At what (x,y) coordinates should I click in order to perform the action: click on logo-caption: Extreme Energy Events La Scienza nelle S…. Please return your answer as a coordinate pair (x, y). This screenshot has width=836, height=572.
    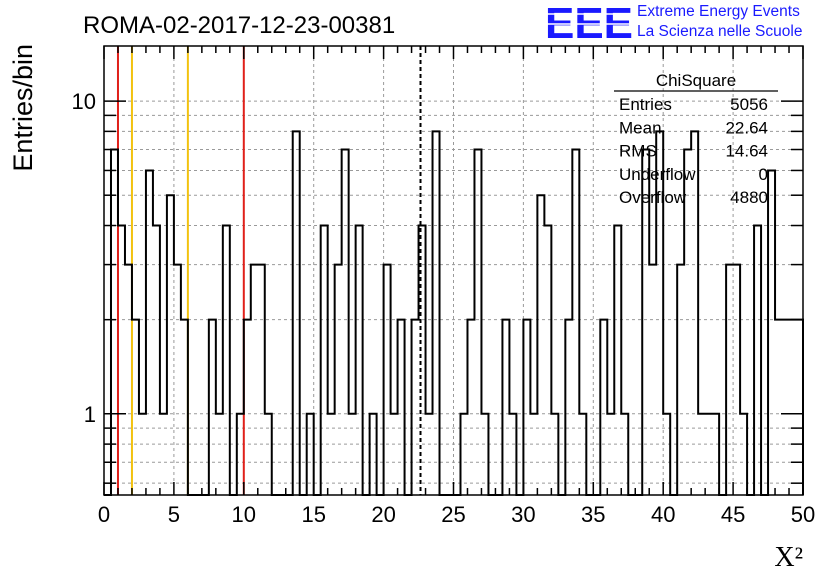
    Looking at the image, I should click on (719, 22).